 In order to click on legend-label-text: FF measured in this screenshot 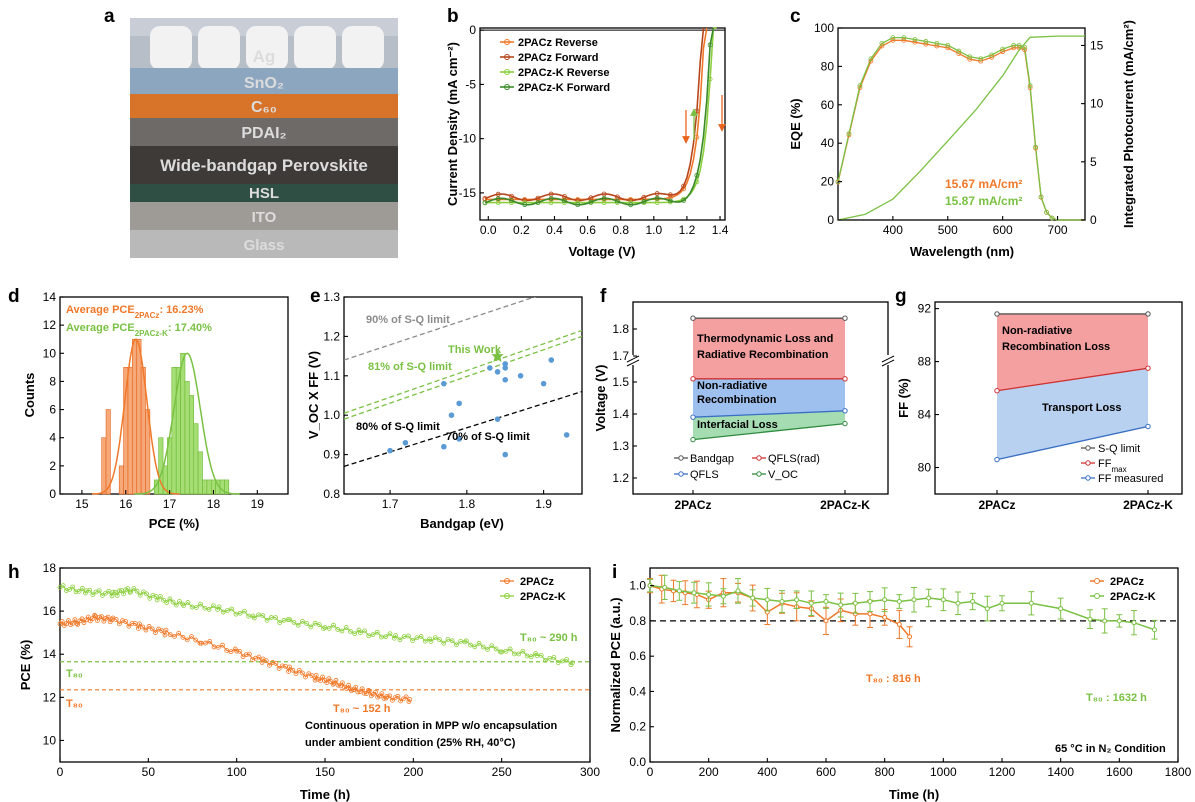, I will do `click(1130, 479)`.